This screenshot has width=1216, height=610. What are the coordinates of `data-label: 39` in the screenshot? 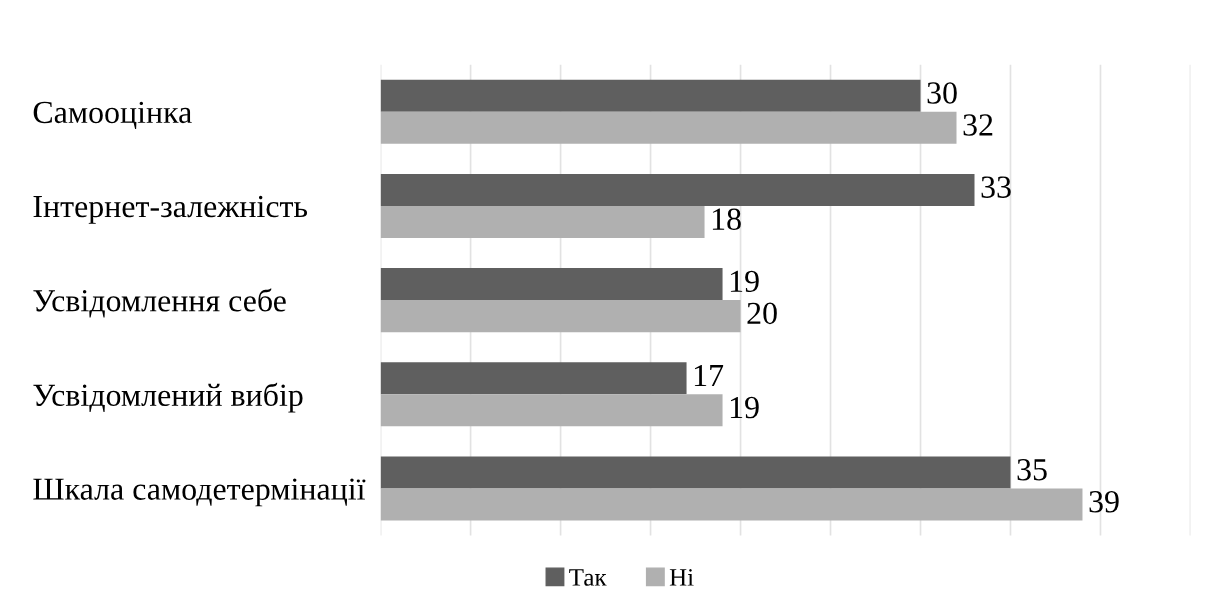 It's located at (1104, 502).